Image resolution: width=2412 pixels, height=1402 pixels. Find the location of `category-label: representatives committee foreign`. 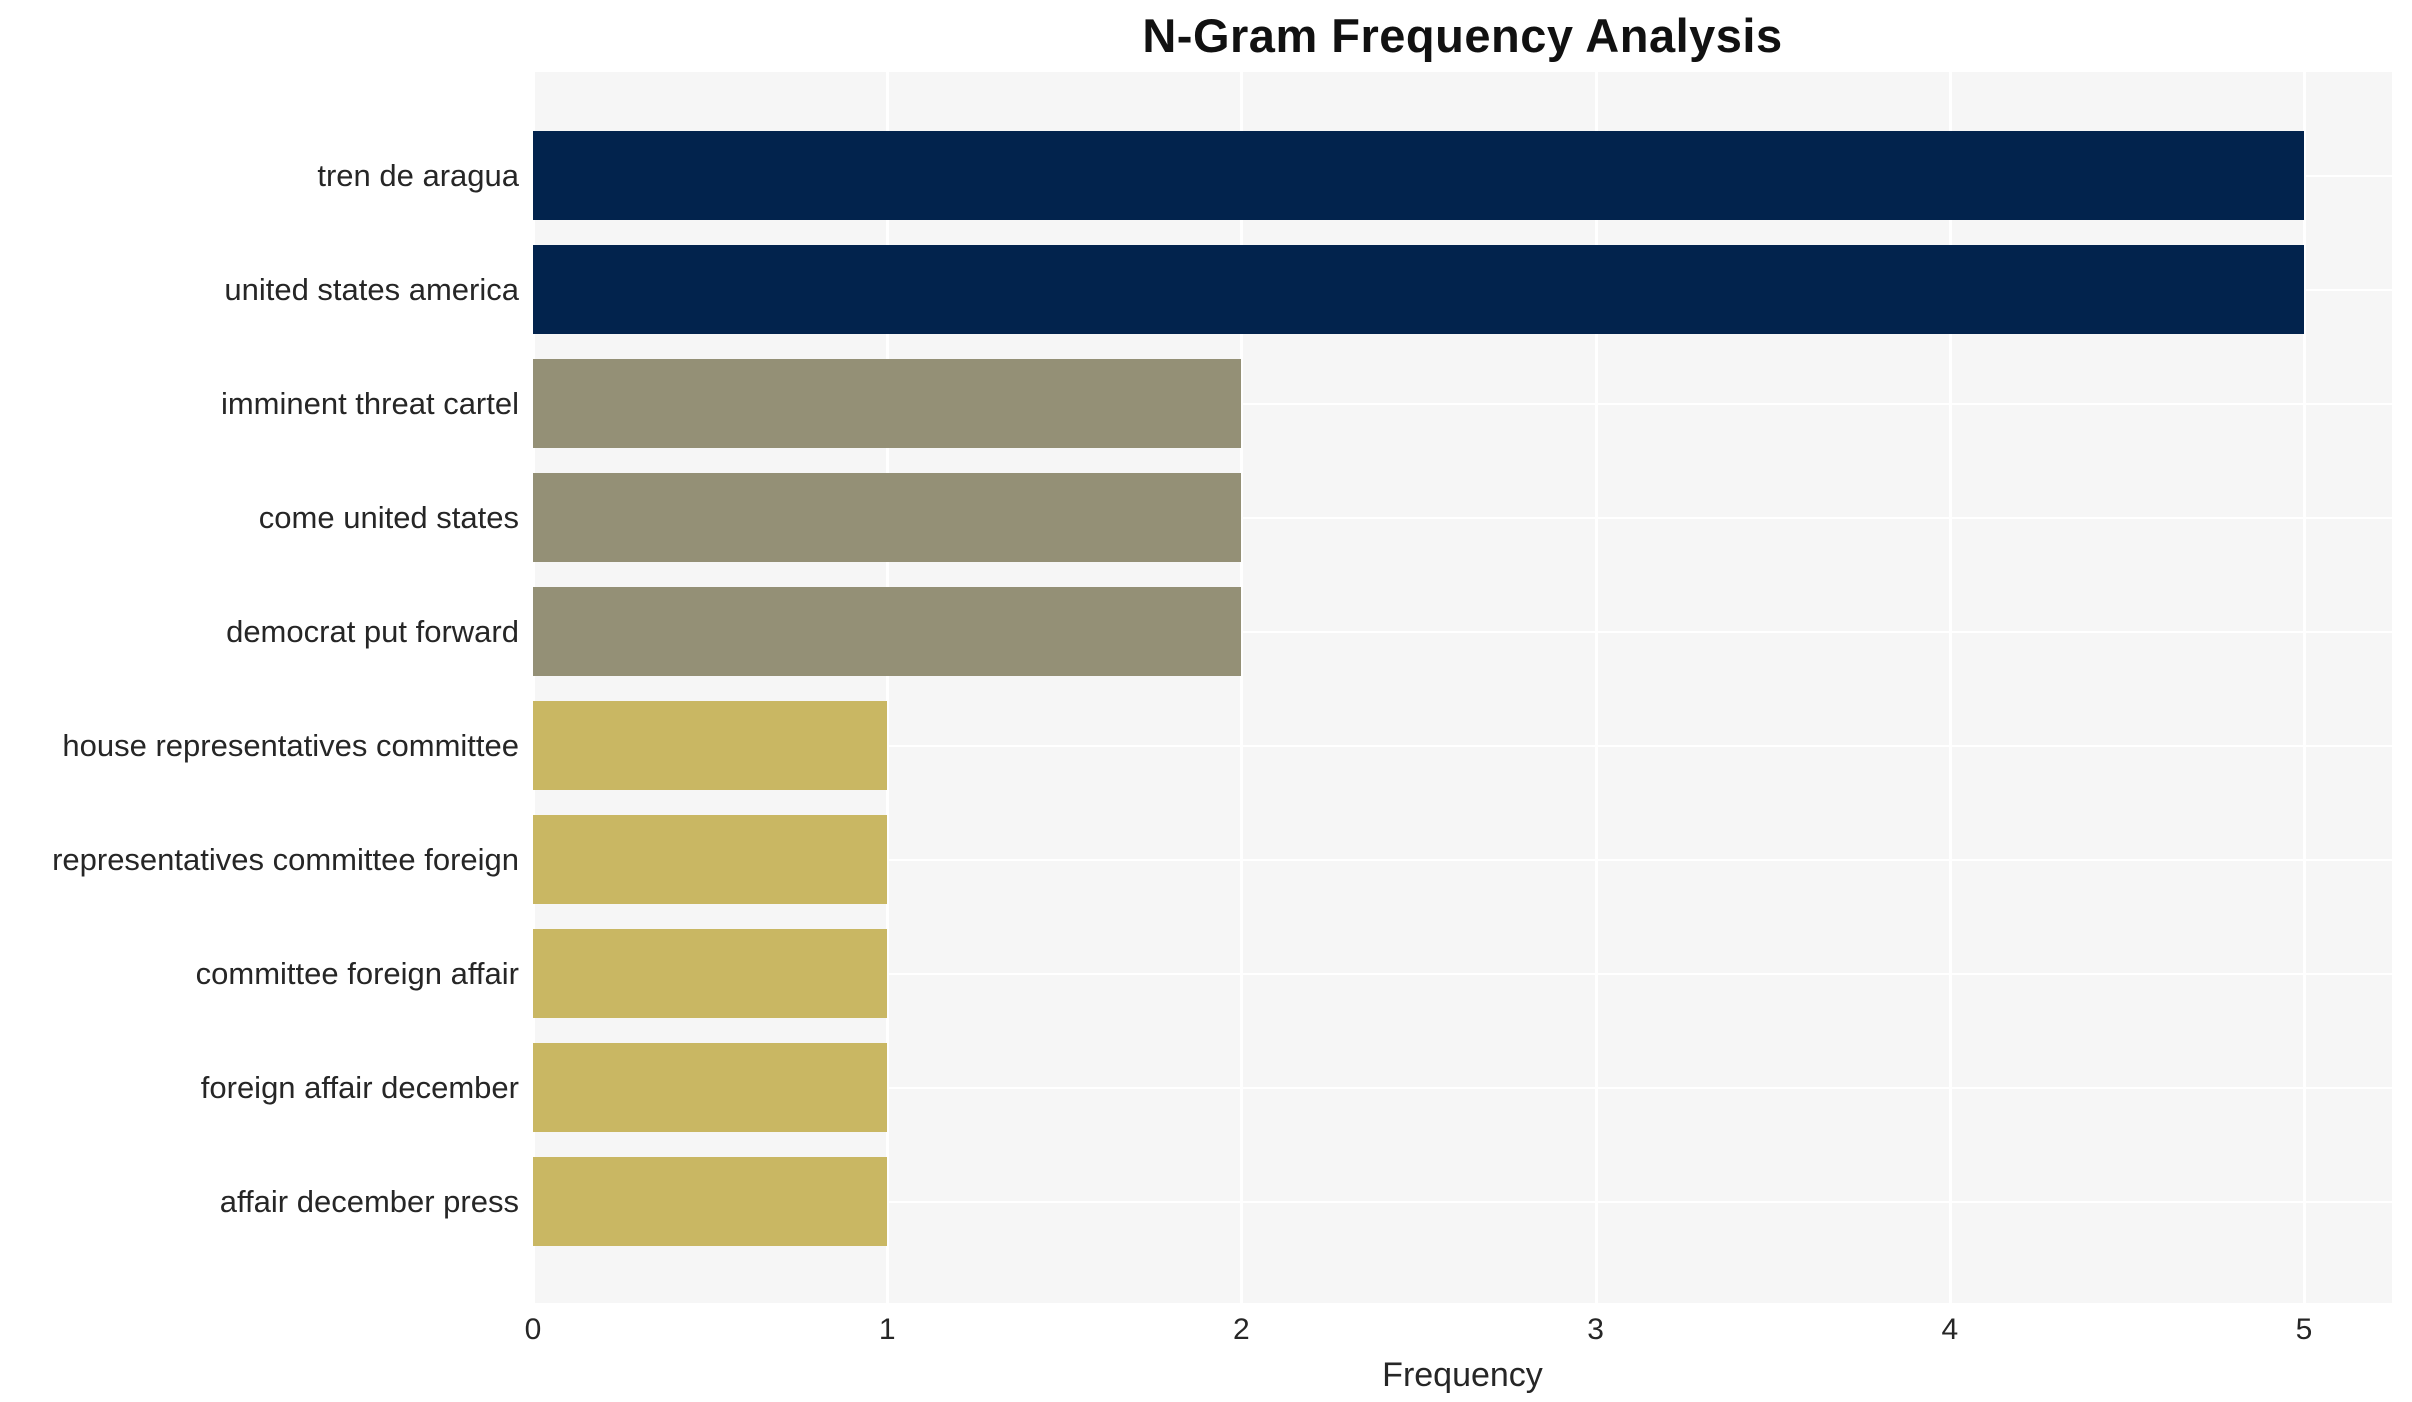

category-label: representatives committee foreign is located at coordinates (285, 859).